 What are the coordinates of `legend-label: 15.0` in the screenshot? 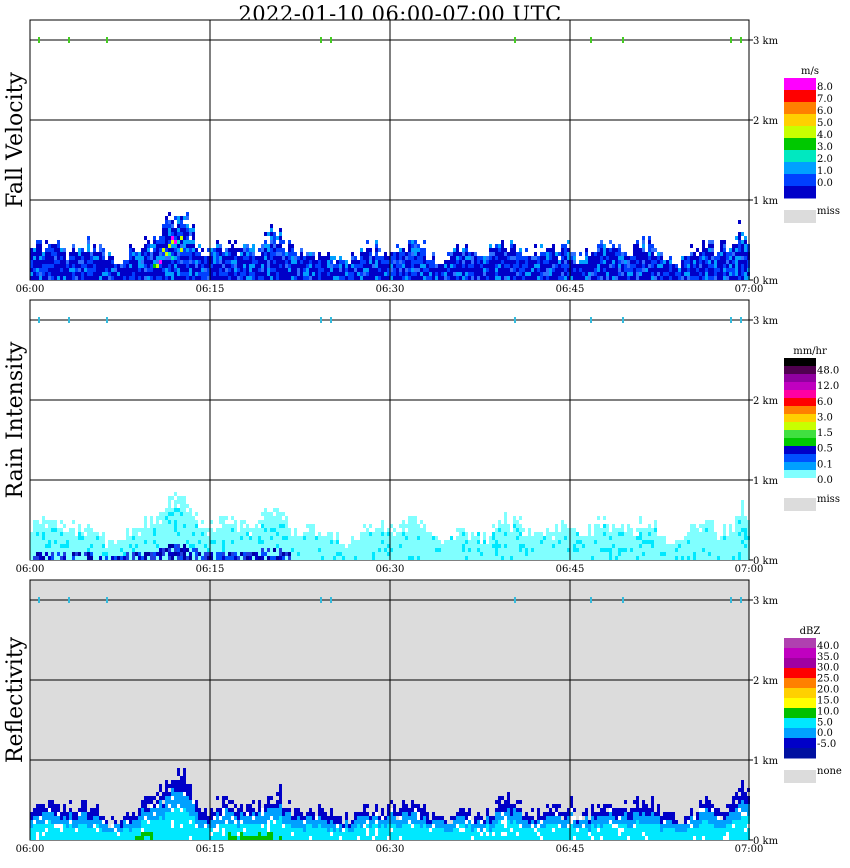 It's located at (828, 700).